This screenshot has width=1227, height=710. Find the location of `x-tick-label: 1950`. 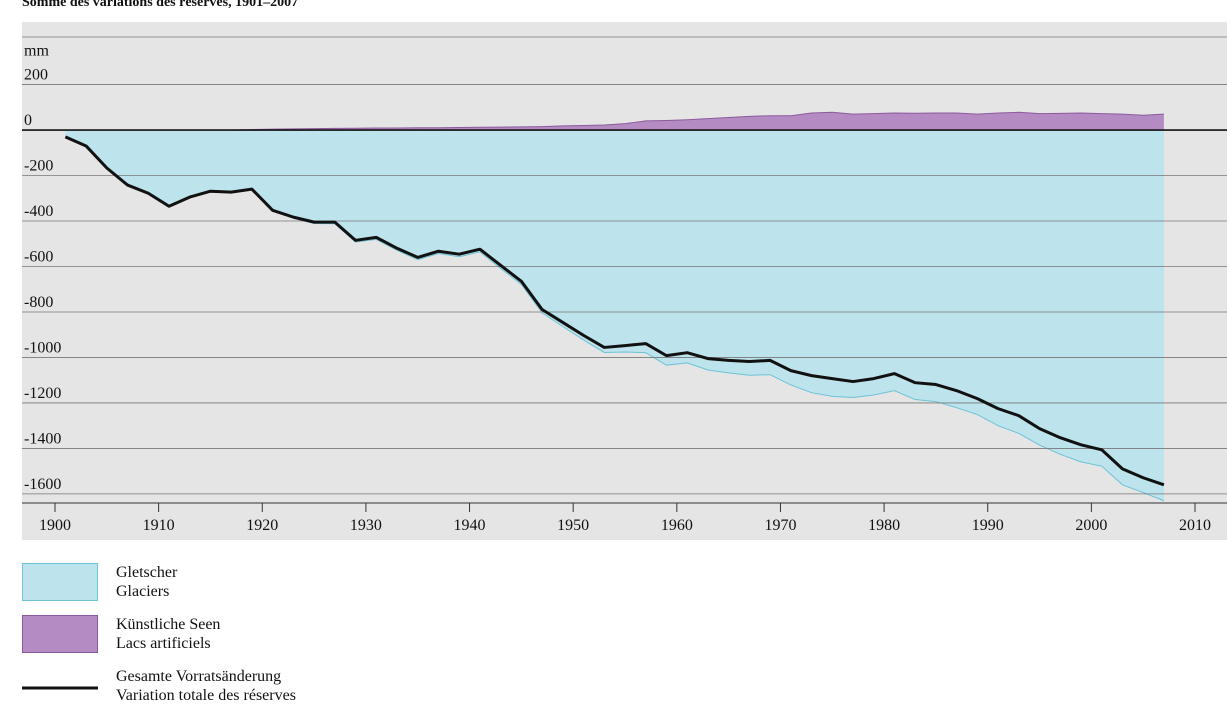

x-tick-label: 1950 is located at coordinates (573, 525).